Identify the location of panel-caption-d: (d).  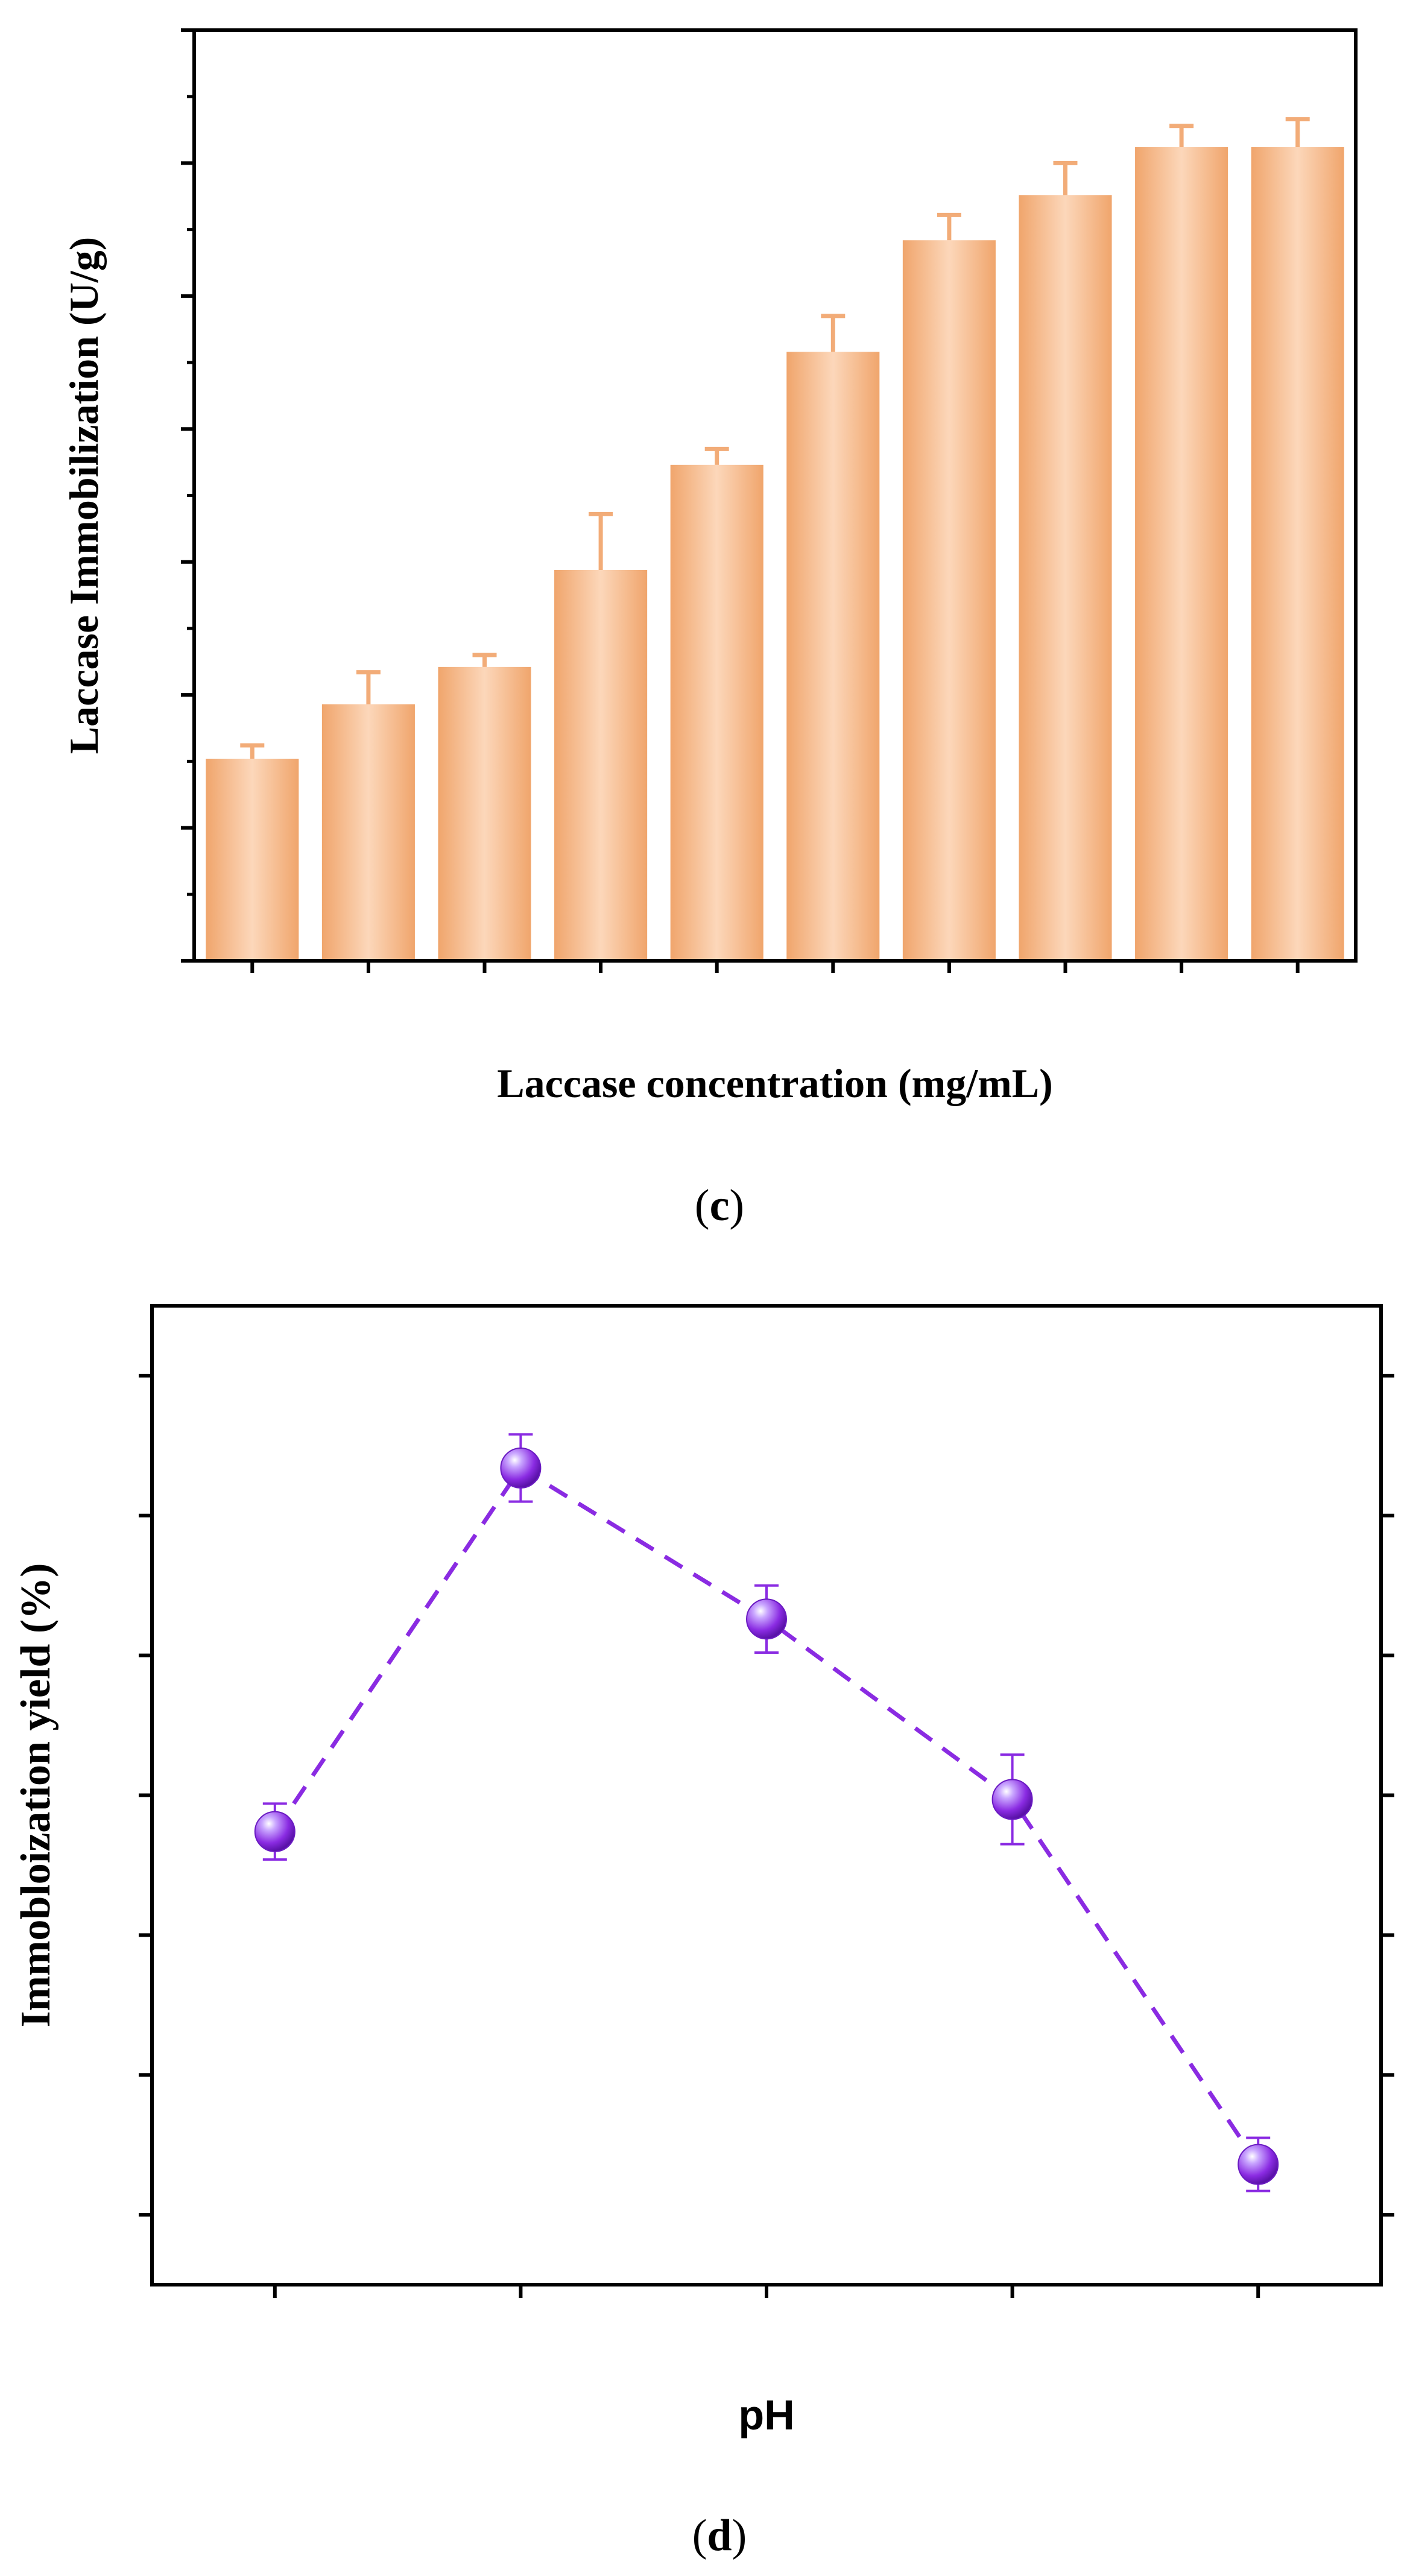
(720, 2535).